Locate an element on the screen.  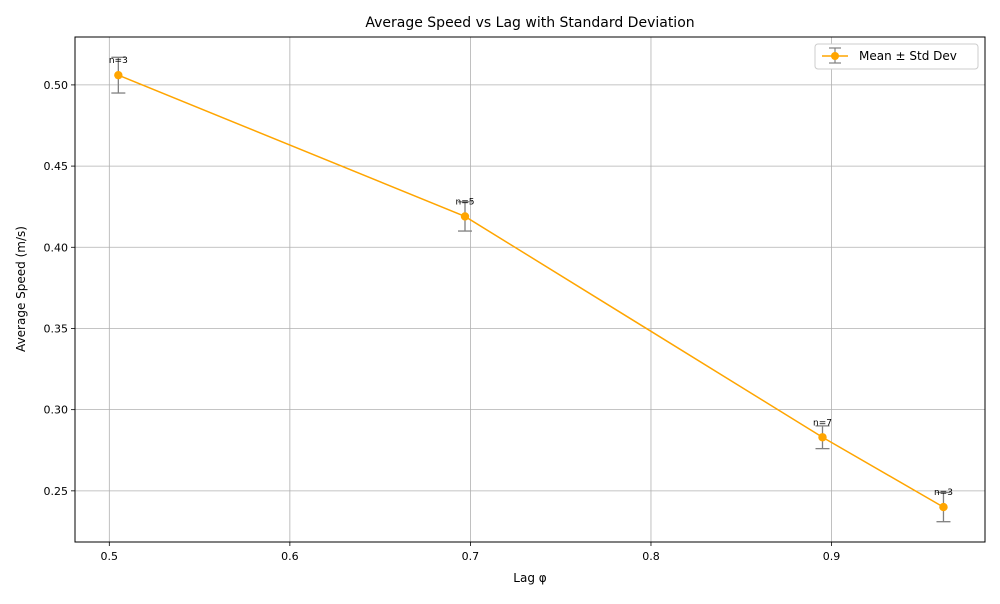
y-tick-label: 0.25 is located at coordinates (56, 491).